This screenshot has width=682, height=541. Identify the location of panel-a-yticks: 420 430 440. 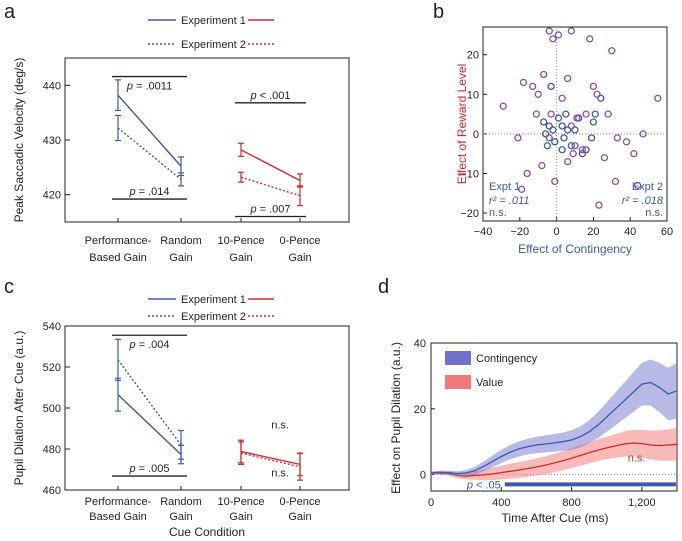
(172, 151).